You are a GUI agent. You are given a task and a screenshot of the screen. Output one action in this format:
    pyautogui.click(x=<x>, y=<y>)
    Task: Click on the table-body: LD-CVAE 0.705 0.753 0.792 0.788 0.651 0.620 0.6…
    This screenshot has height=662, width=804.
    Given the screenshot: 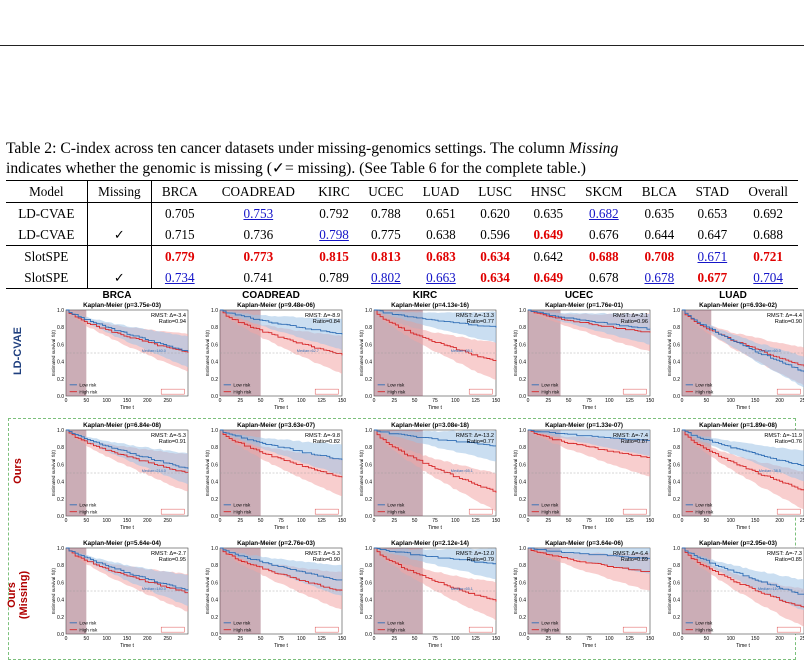 What is the action you would take?
    pyautogui.click(x=402, y=245)
    